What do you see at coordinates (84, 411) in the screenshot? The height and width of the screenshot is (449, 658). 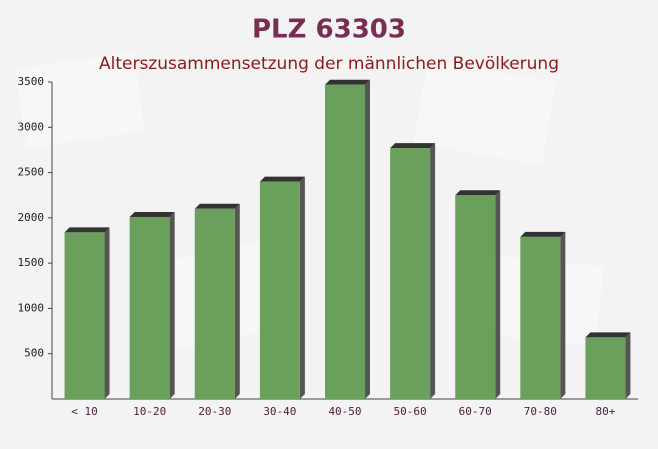 I see `x-tick-label: < 10` at bounding box center [84, 411].